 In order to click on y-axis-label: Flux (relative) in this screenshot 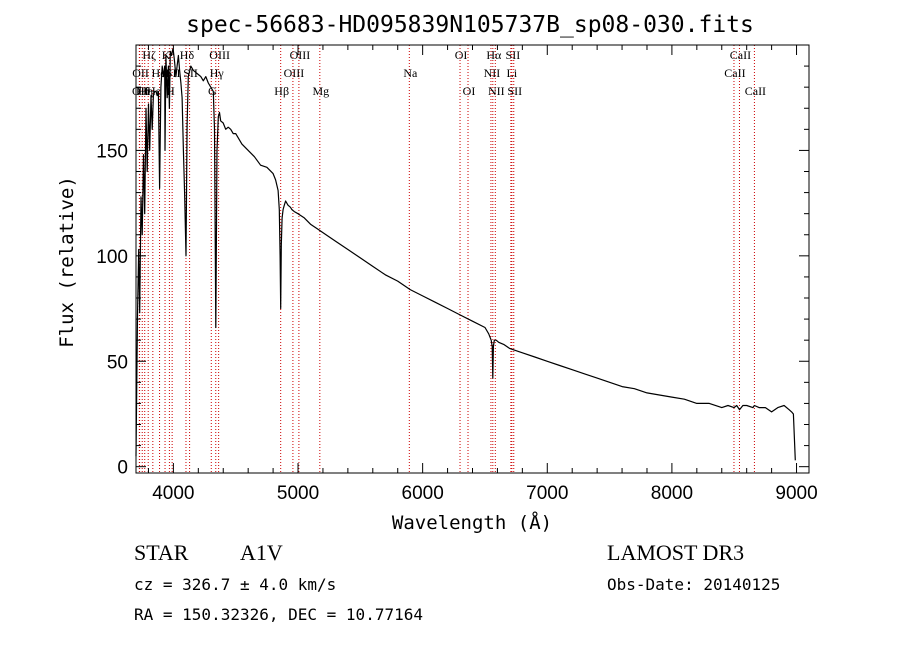, I will do `click(67, 262)`.